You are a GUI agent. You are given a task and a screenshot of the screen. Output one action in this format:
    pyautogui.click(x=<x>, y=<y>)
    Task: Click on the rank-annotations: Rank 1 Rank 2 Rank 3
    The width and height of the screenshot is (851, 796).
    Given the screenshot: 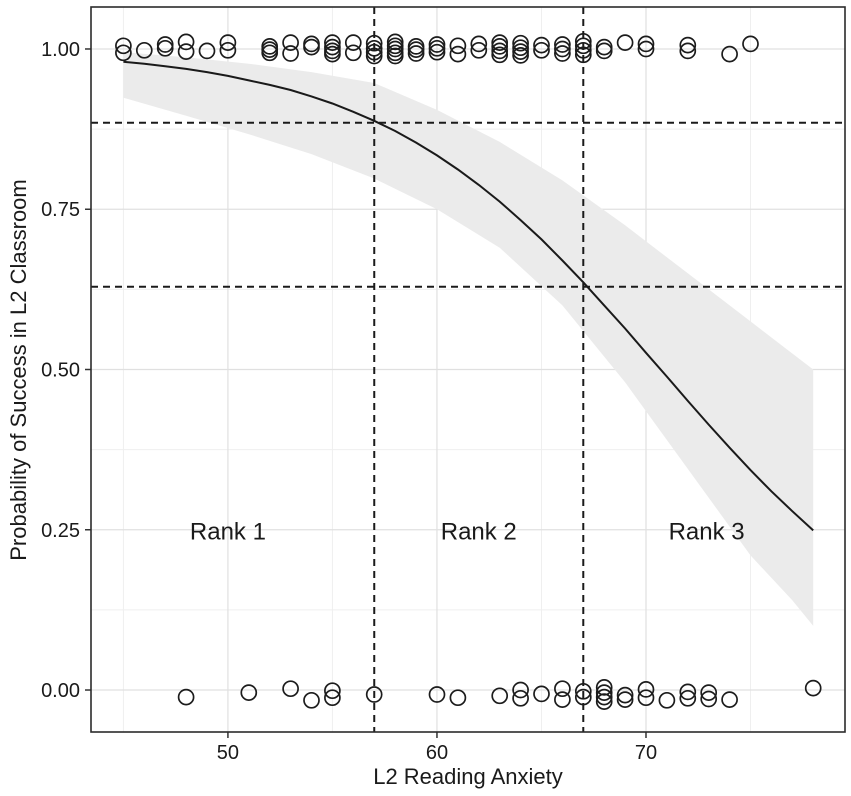 What is the action you would take?
    pyautogui.click(x=467, y=532)
    